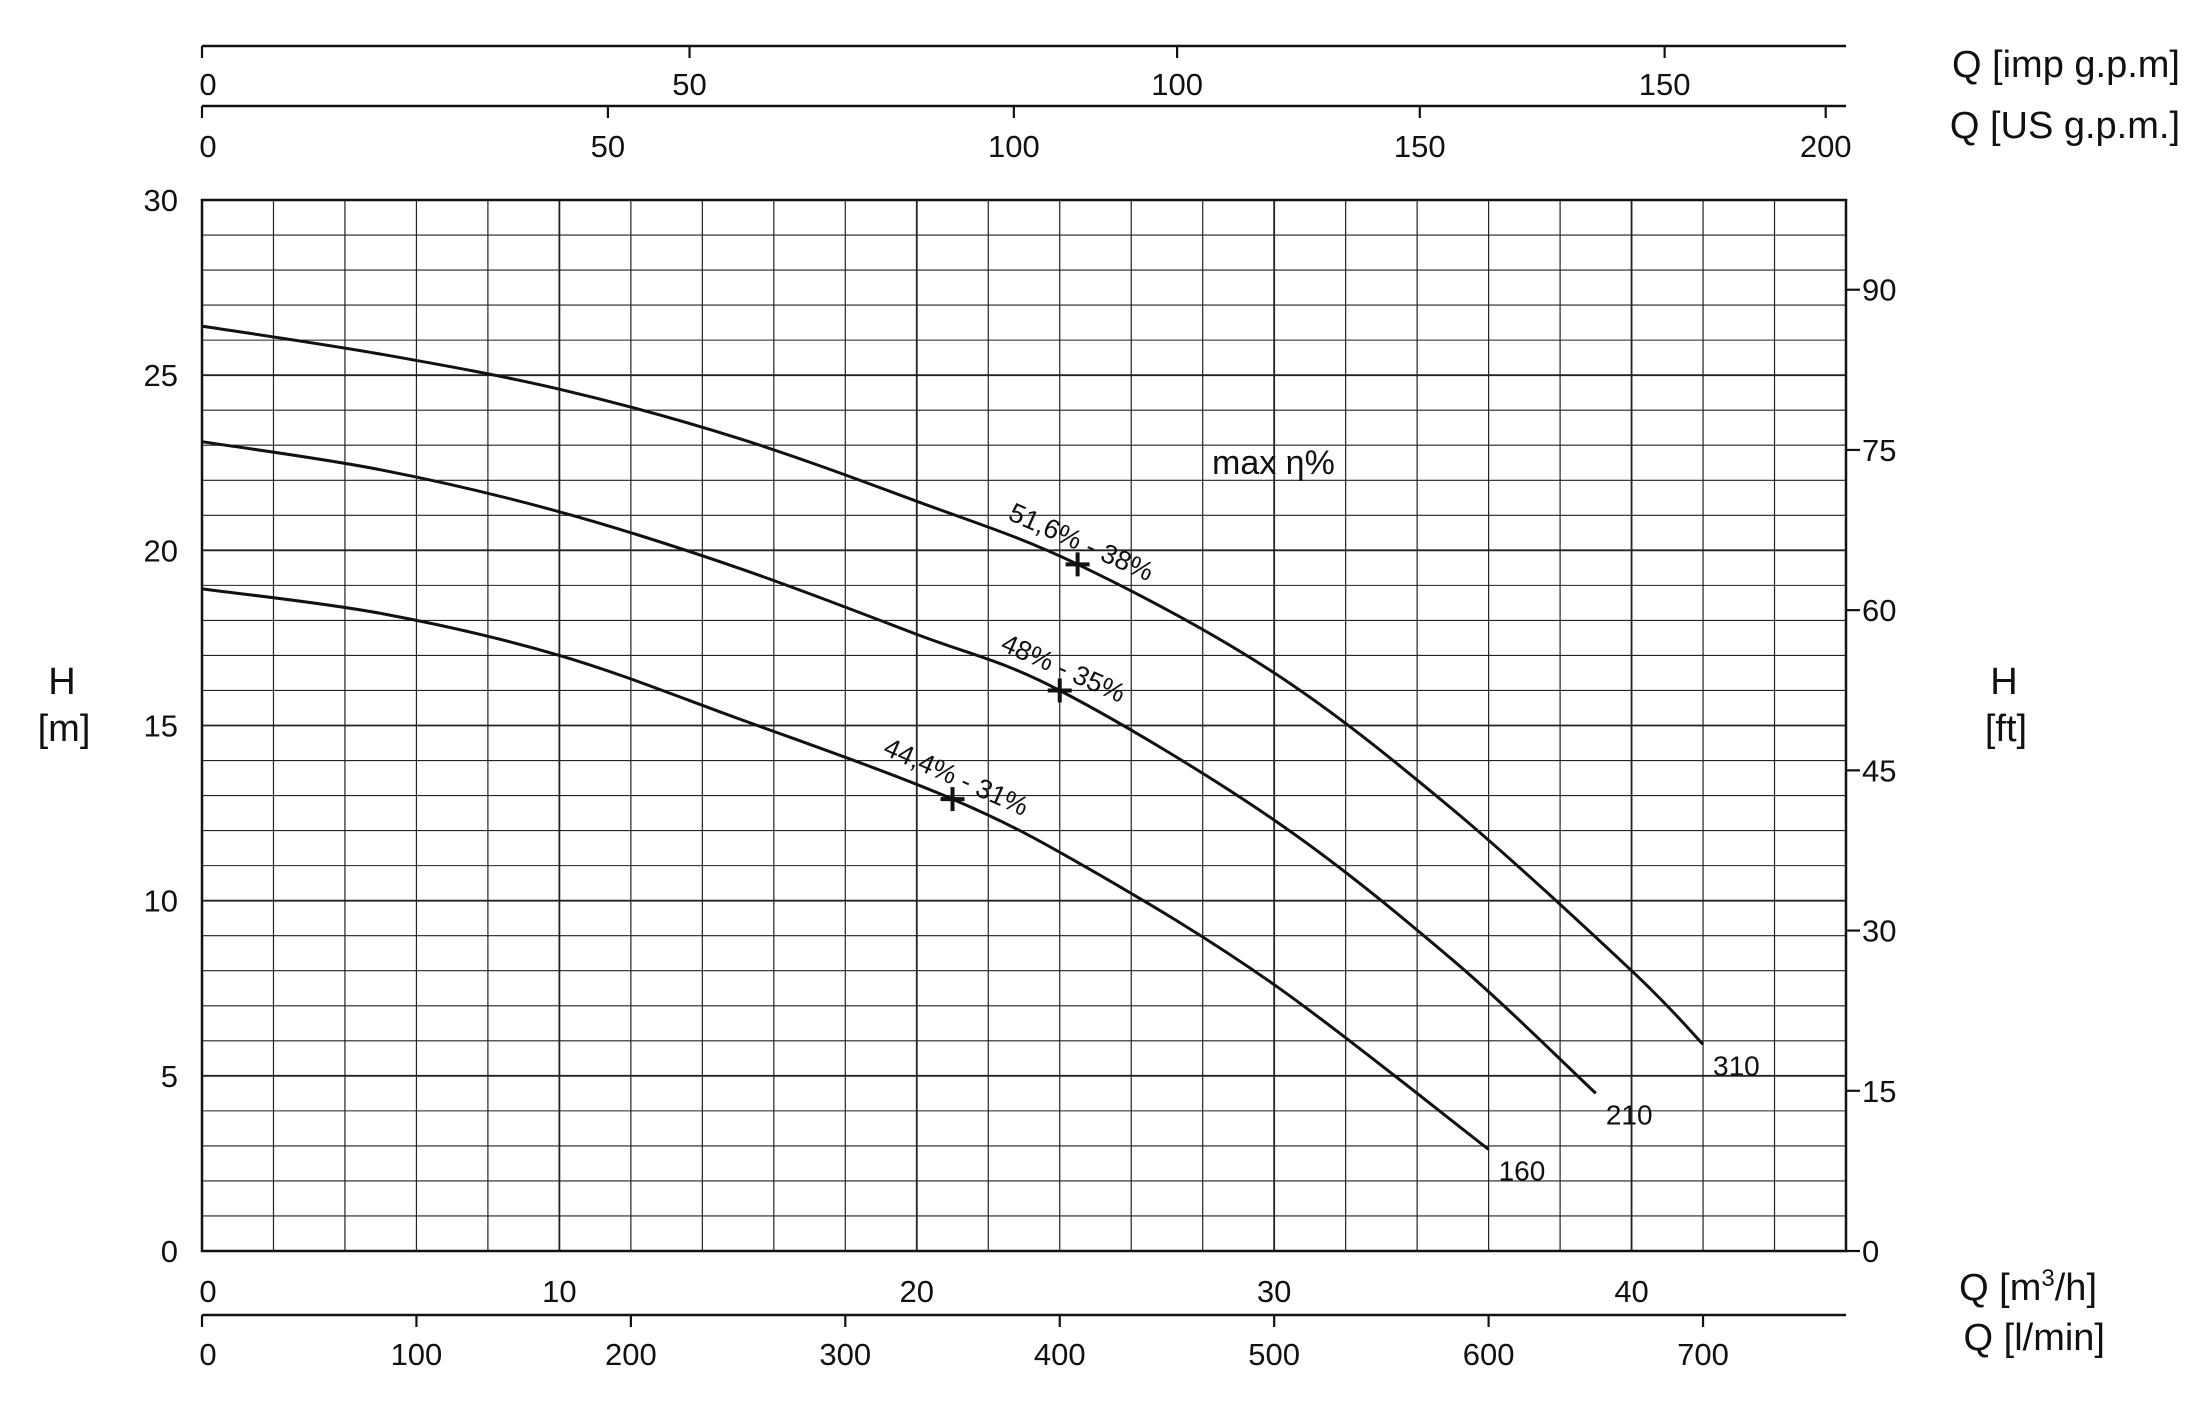 Image resolution: width=2210 pixels, height=1416 pixels. Describe the element at coordinates (169, 1251) in the screenshot. I see `left-head-tick-label: 0` at that location.